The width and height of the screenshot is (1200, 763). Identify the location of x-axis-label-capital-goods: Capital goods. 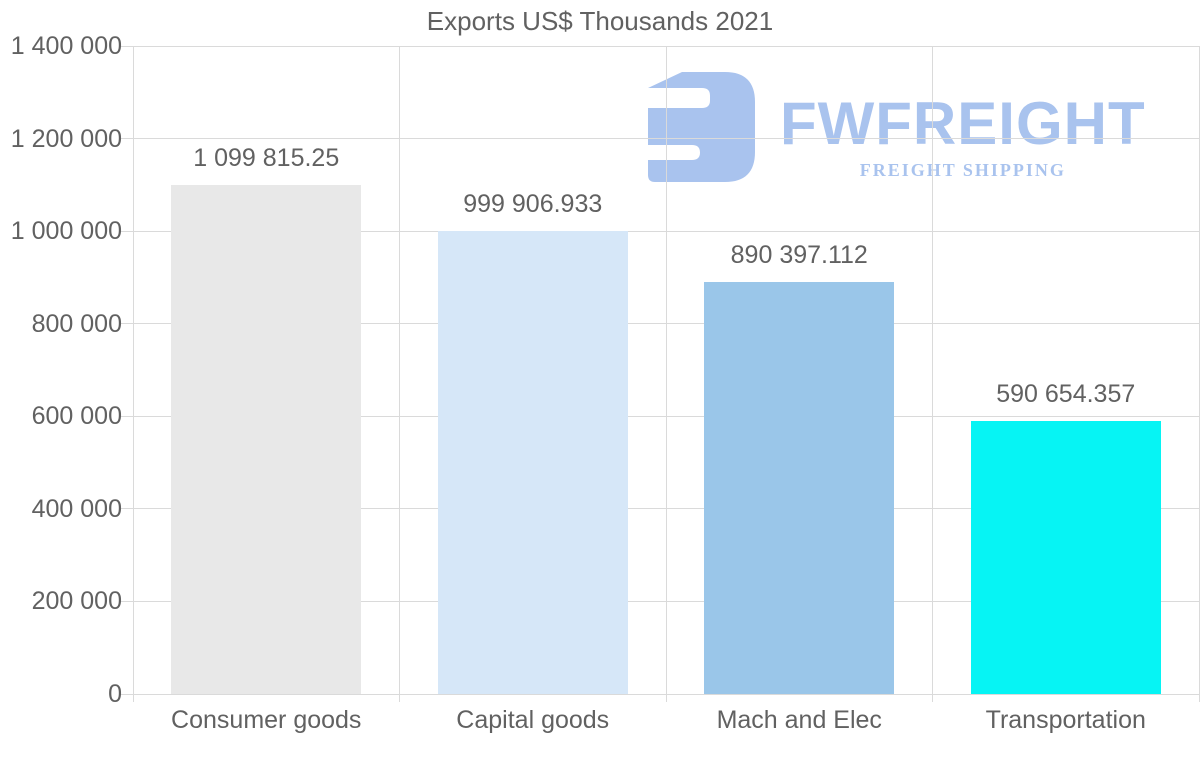
(533, 720).